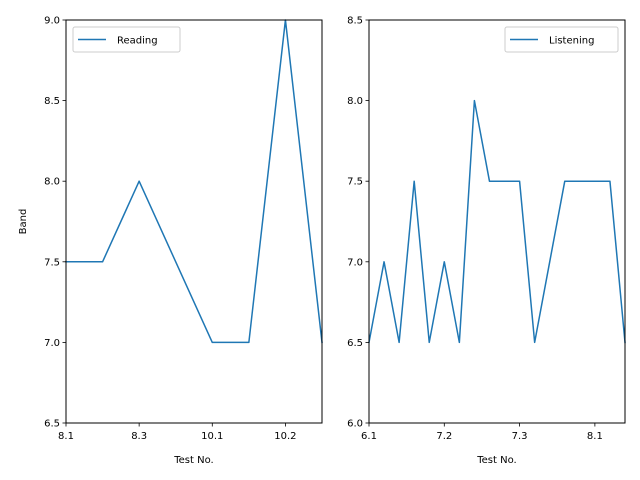 The height and width of the screenshot is (480, 640). Describe the element at coordinates (66, 436) in the screenshot. I see `reading-x-tick-label: 8.1` at that location.